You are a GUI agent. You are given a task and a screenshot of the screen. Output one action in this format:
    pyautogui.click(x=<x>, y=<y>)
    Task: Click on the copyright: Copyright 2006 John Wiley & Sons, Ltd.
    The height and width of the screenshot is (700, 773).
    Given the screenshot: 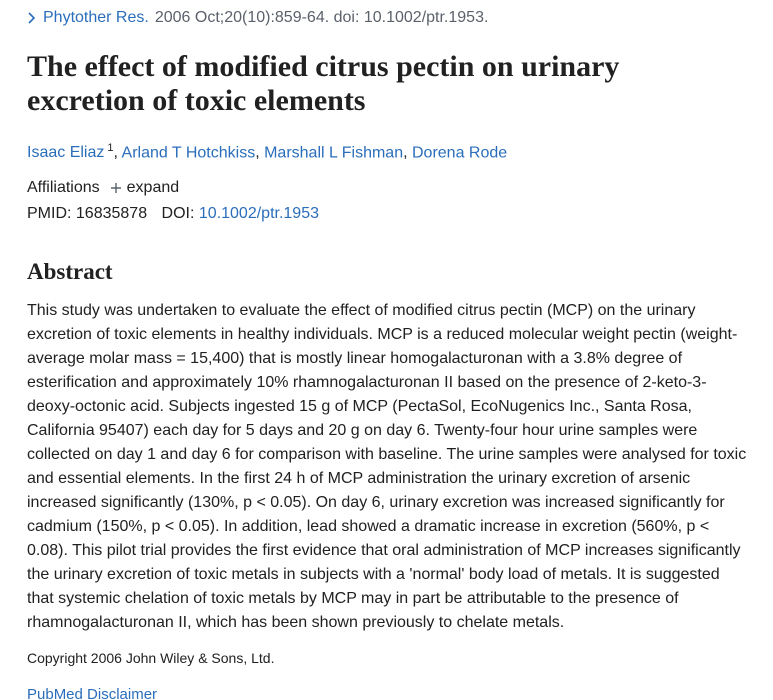 What is the action you would take?
    pyautogui.click(x=151, y=658)
    